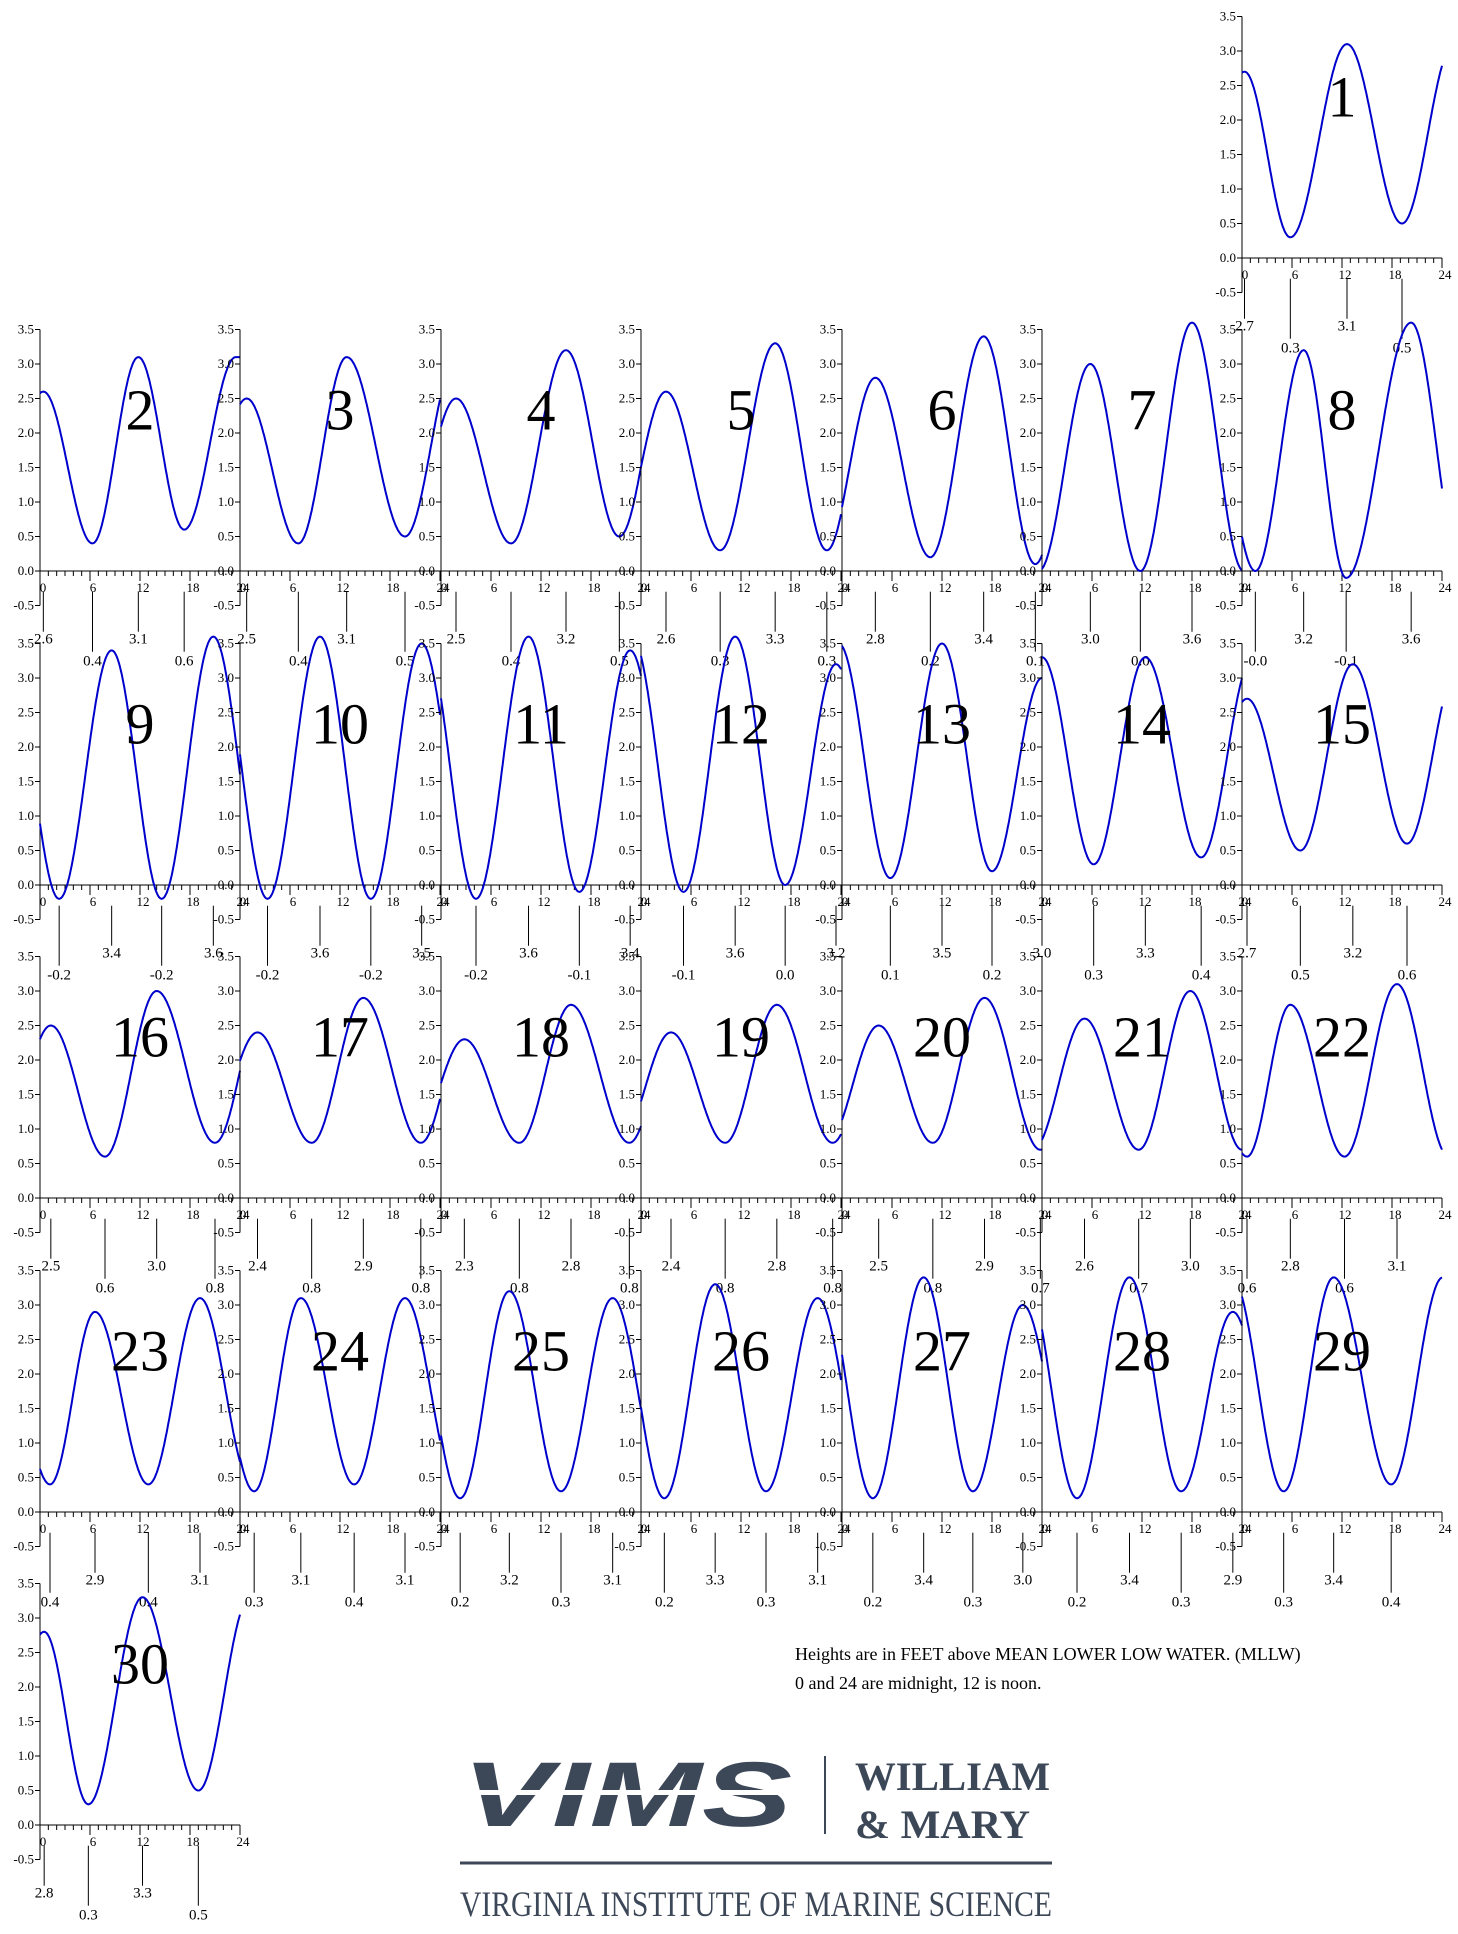 The image size is (1458, 1934). What do you see at coordinates (340, 1037) in the screenshot?
I see `day-number: 17` at bounding box center [340, 1037].